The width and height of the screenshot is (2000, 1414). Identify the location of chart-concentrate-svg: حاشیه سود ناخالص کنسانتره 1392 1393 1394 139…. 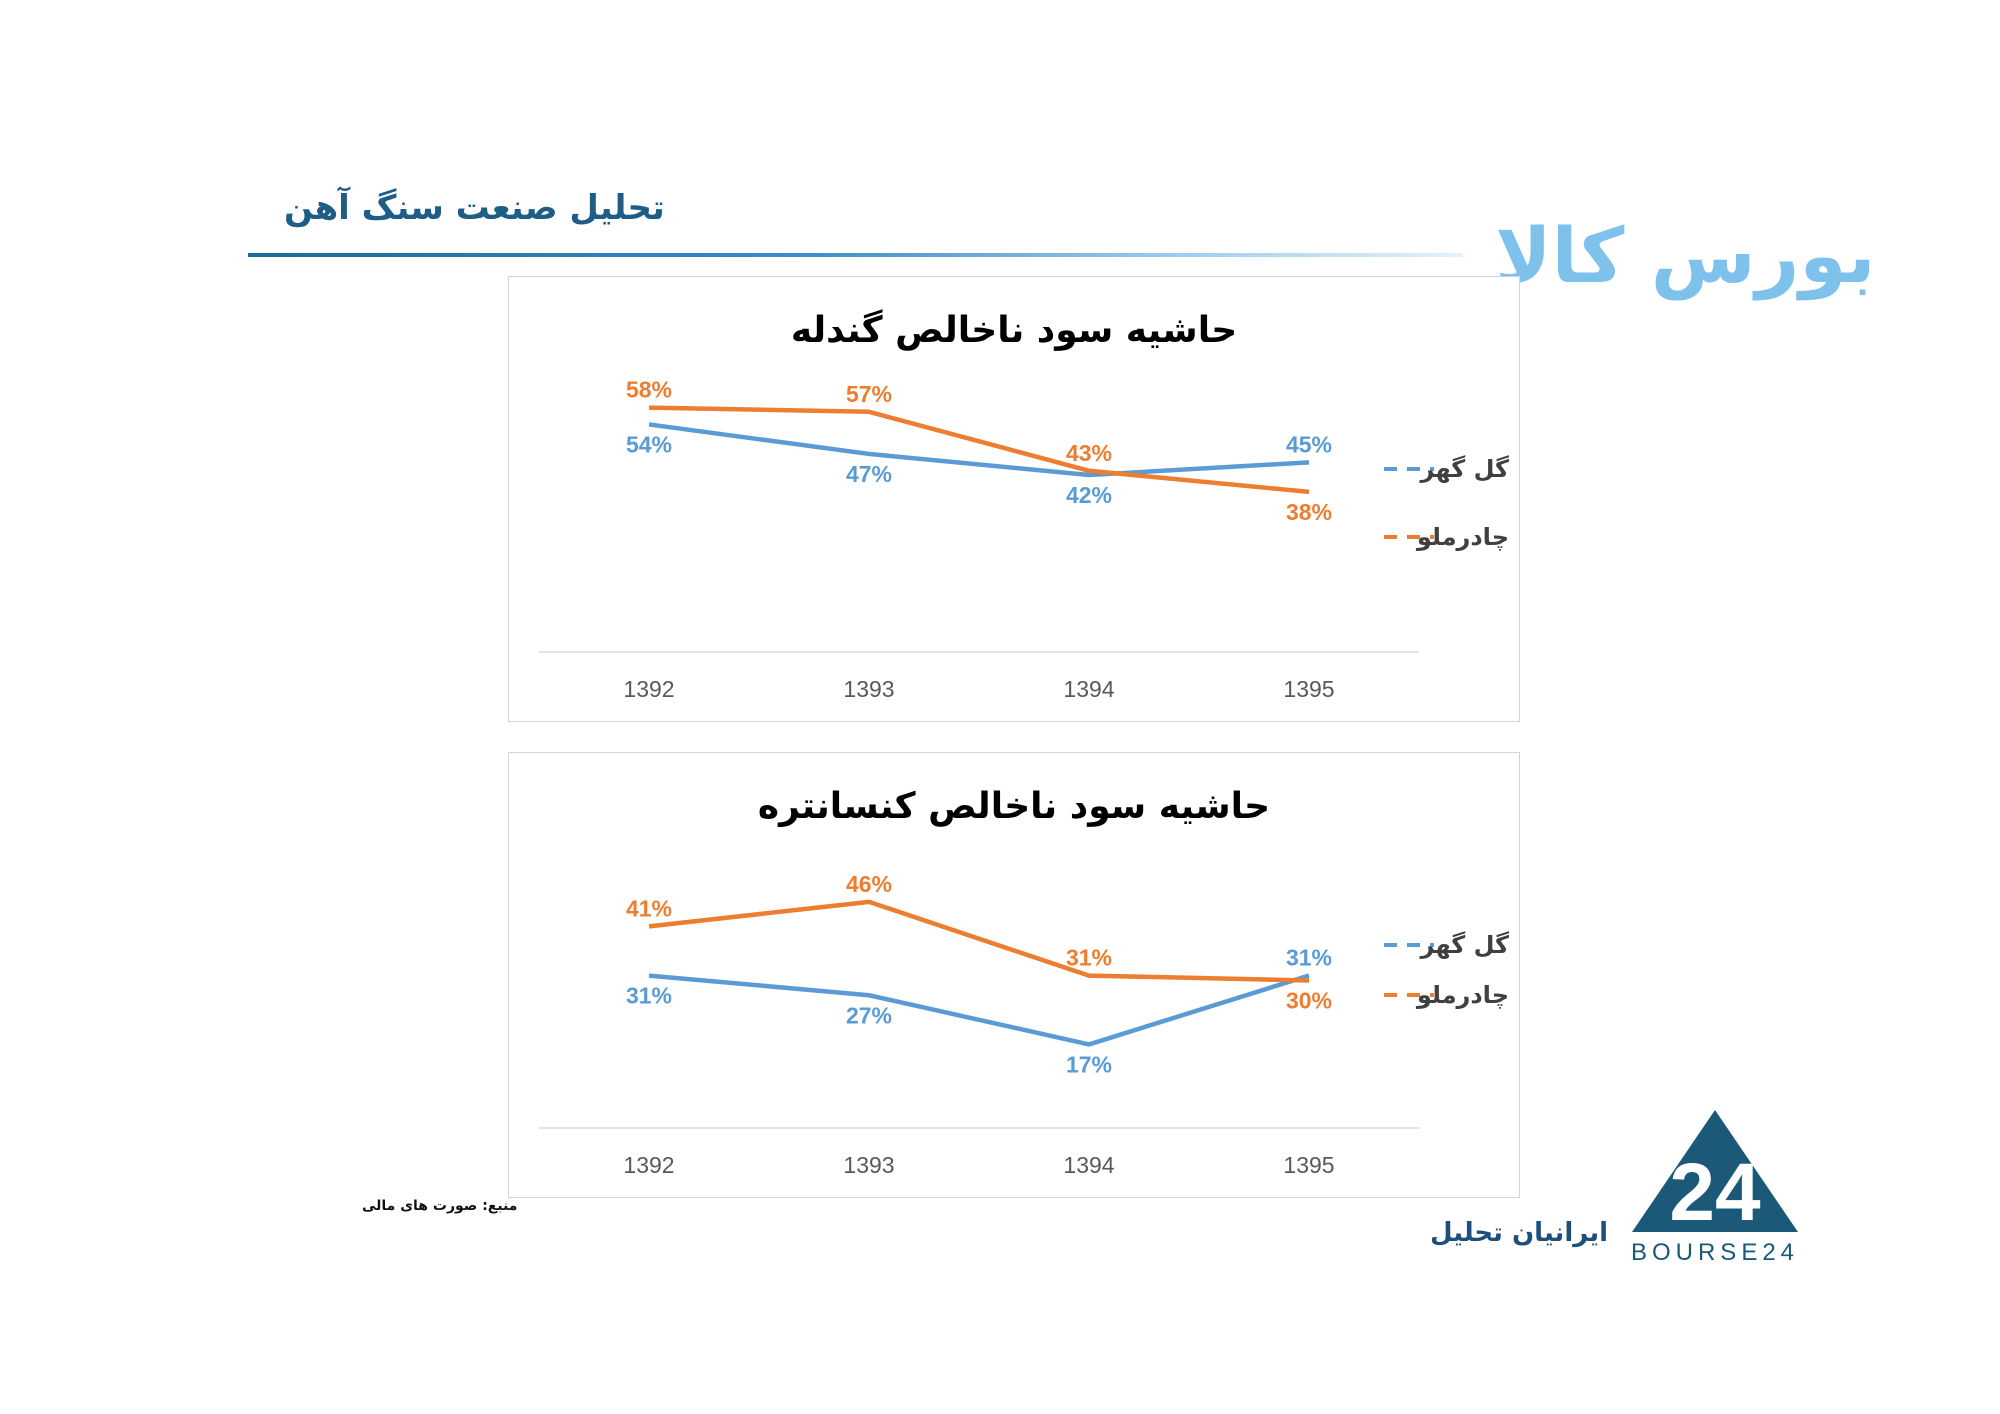
(1024, 982).